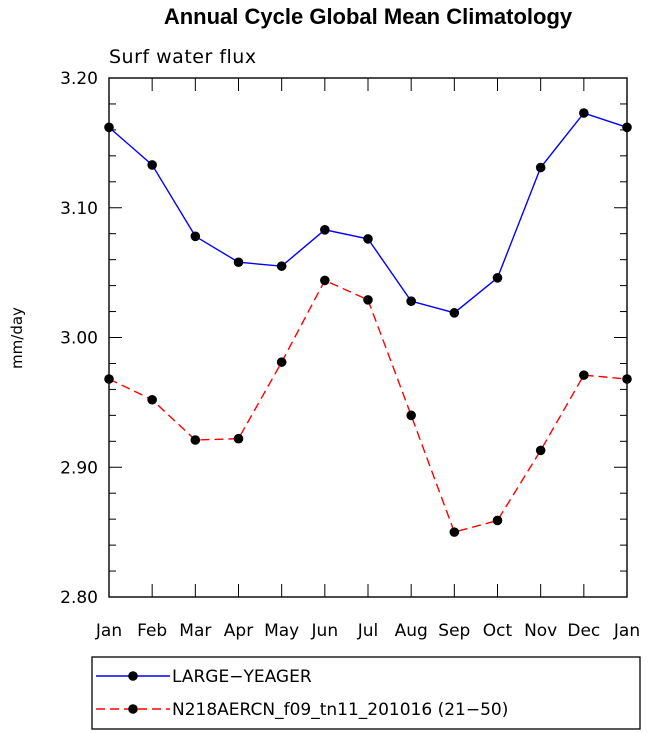 This screenshot has height=733, width=648. What do you see at coordinates (183, 57) in the screenshot?
I see `chart-subtitle: Surf water flux` at bounding box center [183, 57].